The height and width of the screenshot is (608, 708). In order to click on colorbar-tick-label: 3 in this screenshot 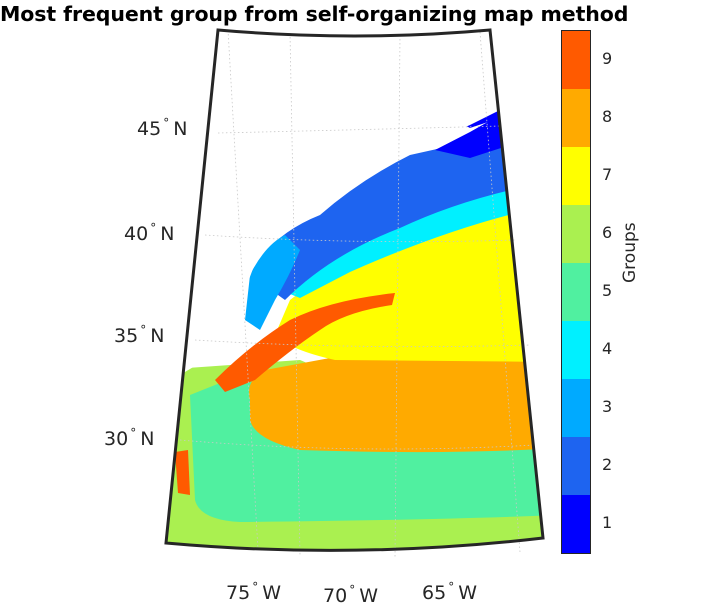, I will do `click(607, 406)`.